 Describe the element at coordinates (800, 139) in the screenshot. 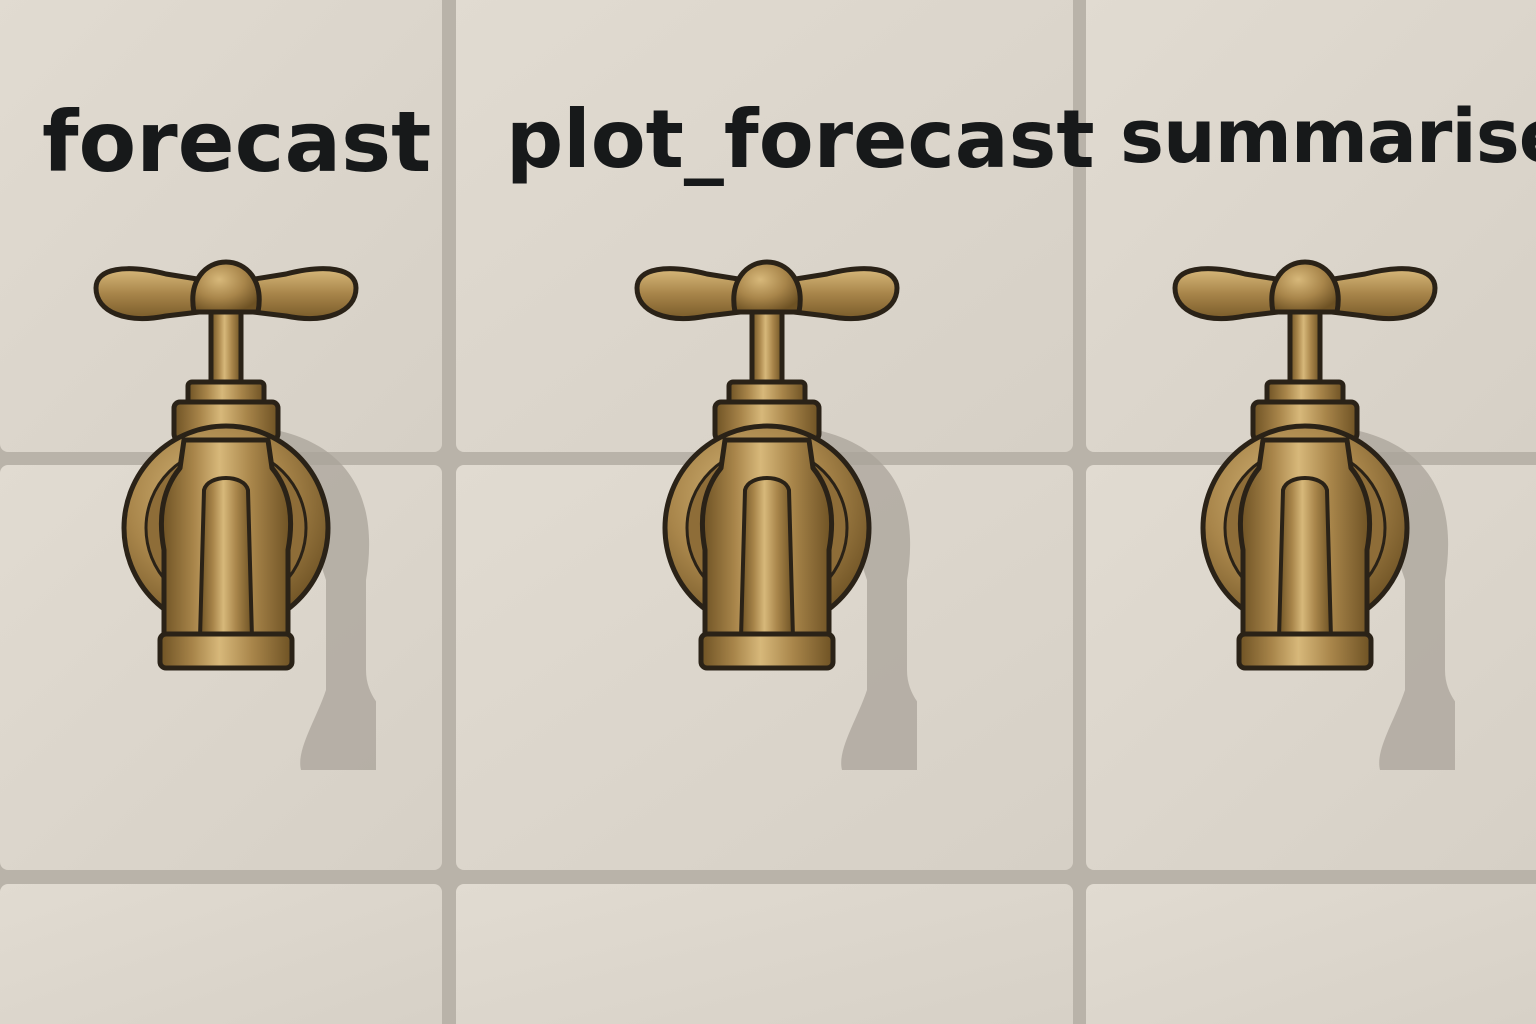

I see `faucet-label-plot-forecast: plot_forecast` at that location.